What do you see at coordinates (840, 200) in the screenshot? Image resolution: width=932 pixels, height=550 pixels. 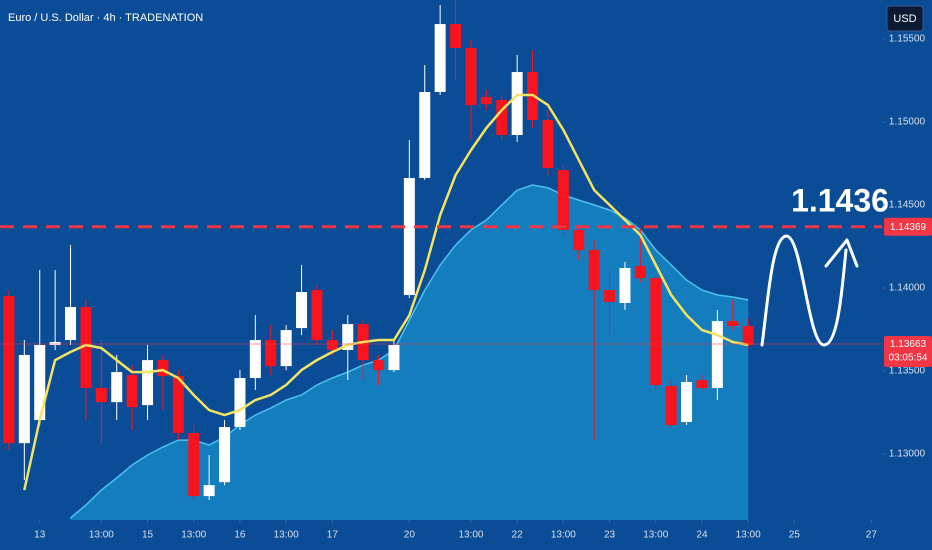 I see `annotation: 1.1436` at bounding box center [840, 200].